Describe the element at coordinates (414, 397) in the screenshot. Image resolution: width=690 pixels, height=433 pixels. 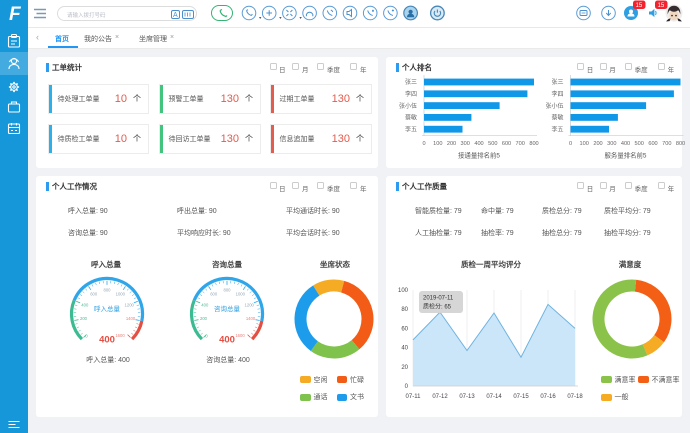
I see `svg-text: 07-11` at that location.